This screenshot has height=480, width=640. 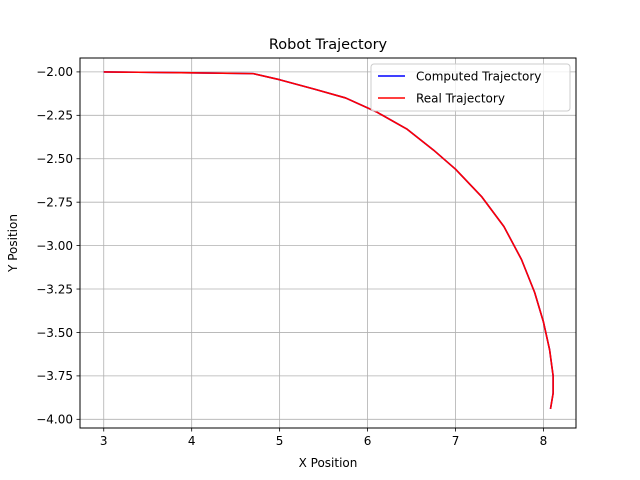 What do you see at coordinates (54, 246) in the screenshot?
I see `y-tick-label: −3.00` at bounding box center [54, 246].